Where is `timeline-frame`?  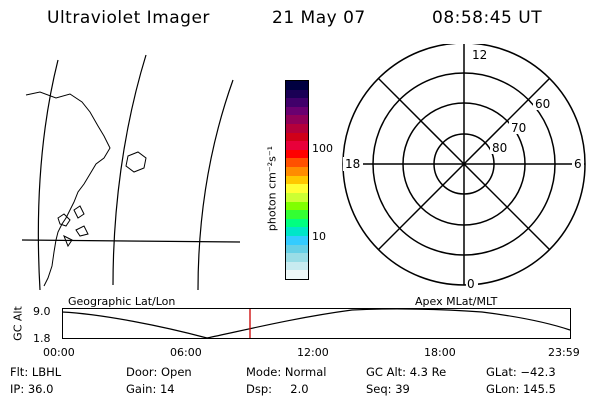 timeline-frame is located at coordinates (316, 323).